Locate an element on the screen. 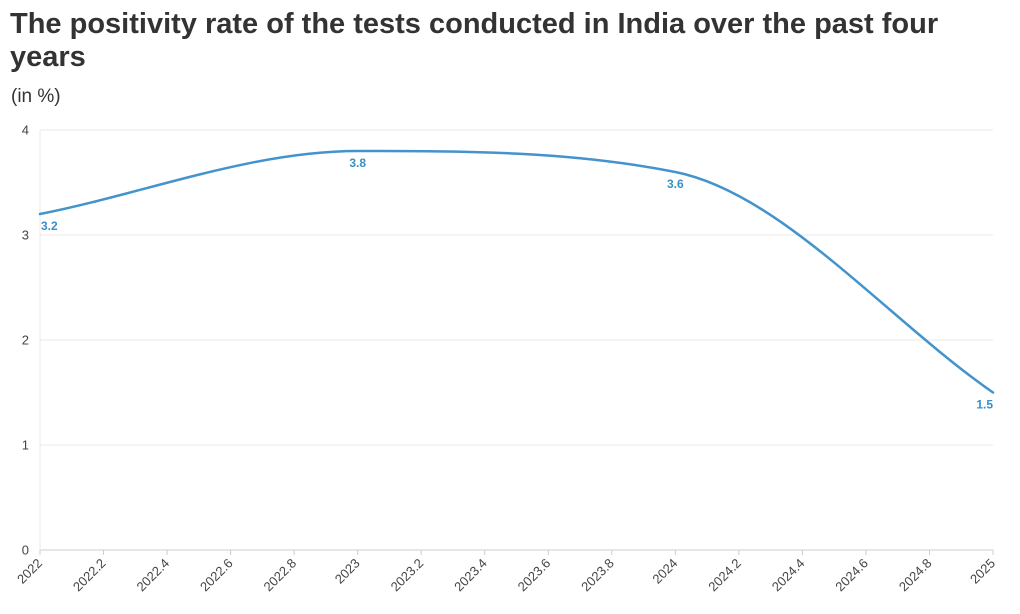  y-tick-label: 2 is located at coordinates (25, 340).